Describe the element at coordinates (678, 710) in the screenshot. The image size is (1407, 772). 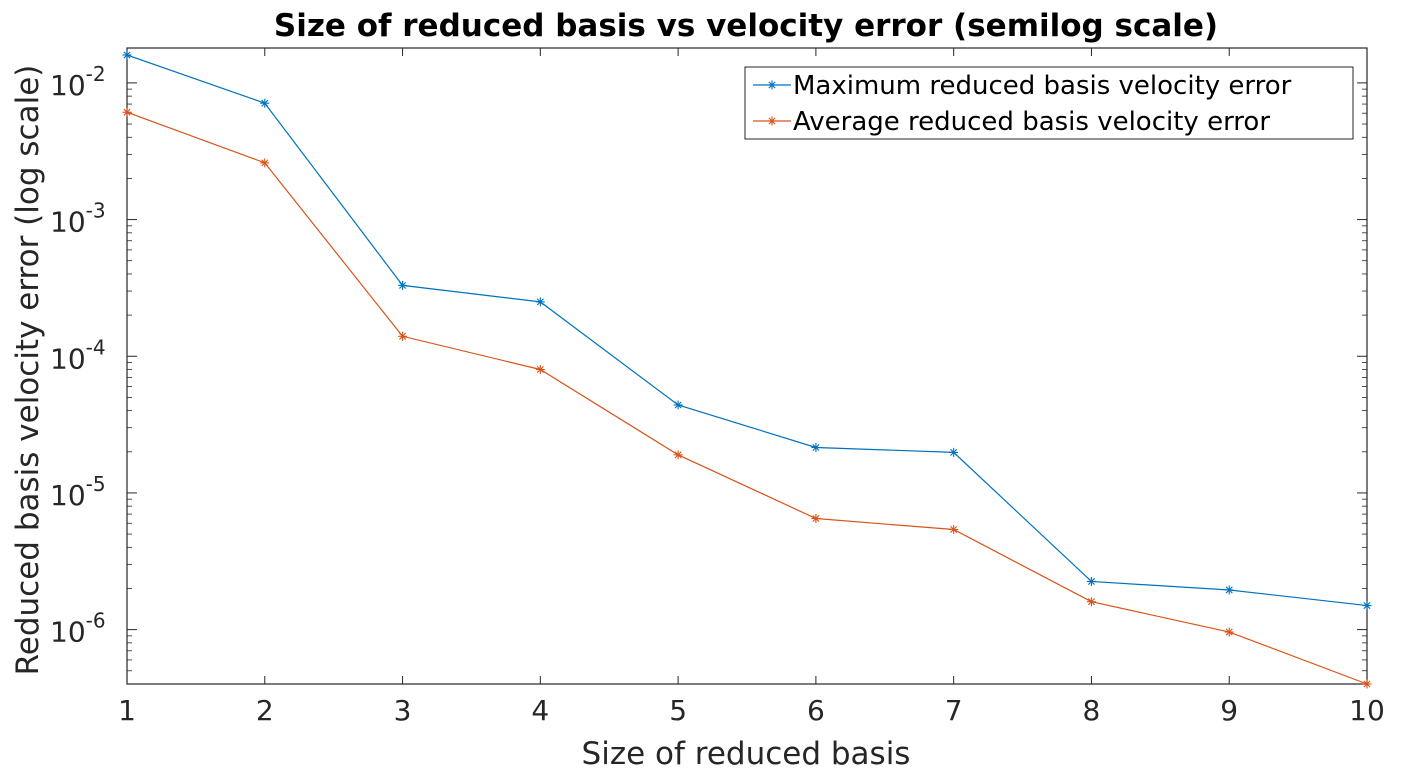
I see `x-tick-label: 5` at that location.